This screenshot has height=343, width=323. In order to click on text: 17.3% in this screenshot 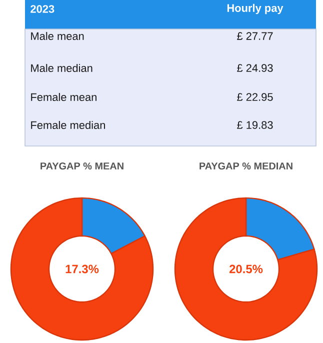, I will do `click(82, 269)`.